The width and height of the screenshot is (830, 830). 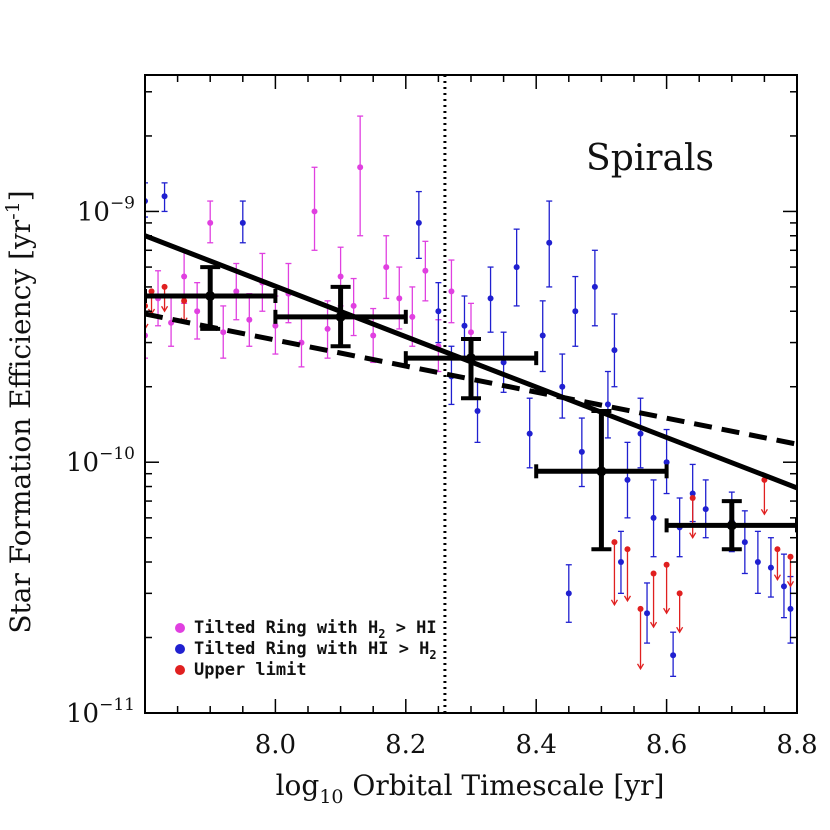 I want to click on x-axis-title: log10 Orbital Timescale [yr], so click(x=470, y=788).